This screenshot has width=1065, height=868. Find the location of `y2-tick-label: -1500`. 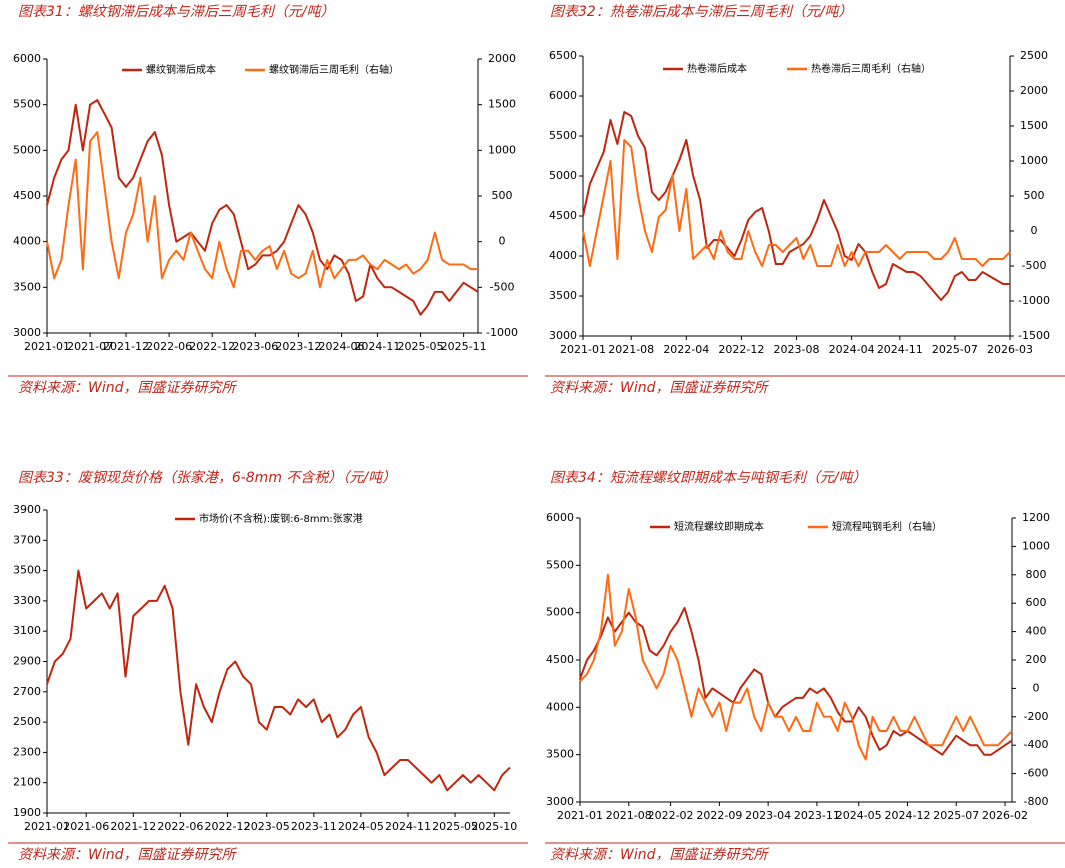

y2-tick-label: -1500 is located at coordinates (1034, 335).